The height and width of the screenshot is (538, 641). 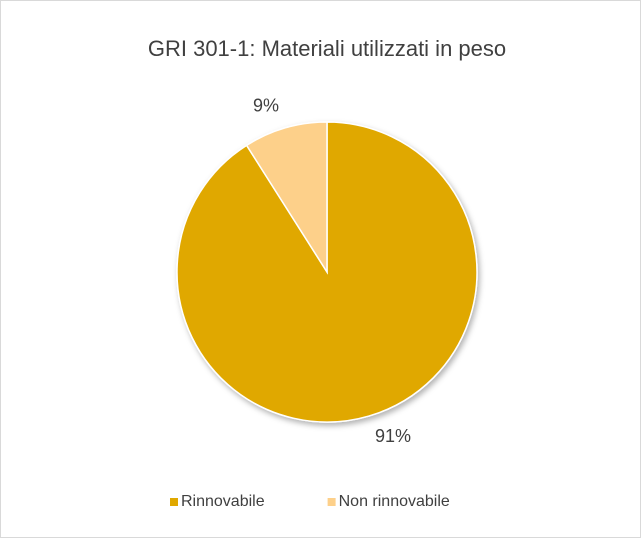 I want to click on pie-slice, so click(x=286, y=198).